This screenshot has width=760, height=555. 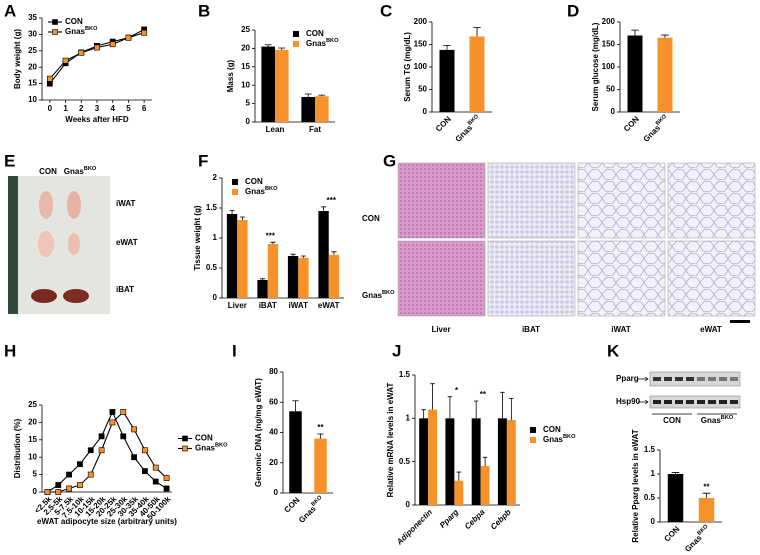 I want to click on blot-label: Pparg, so click(x=627, y=378).